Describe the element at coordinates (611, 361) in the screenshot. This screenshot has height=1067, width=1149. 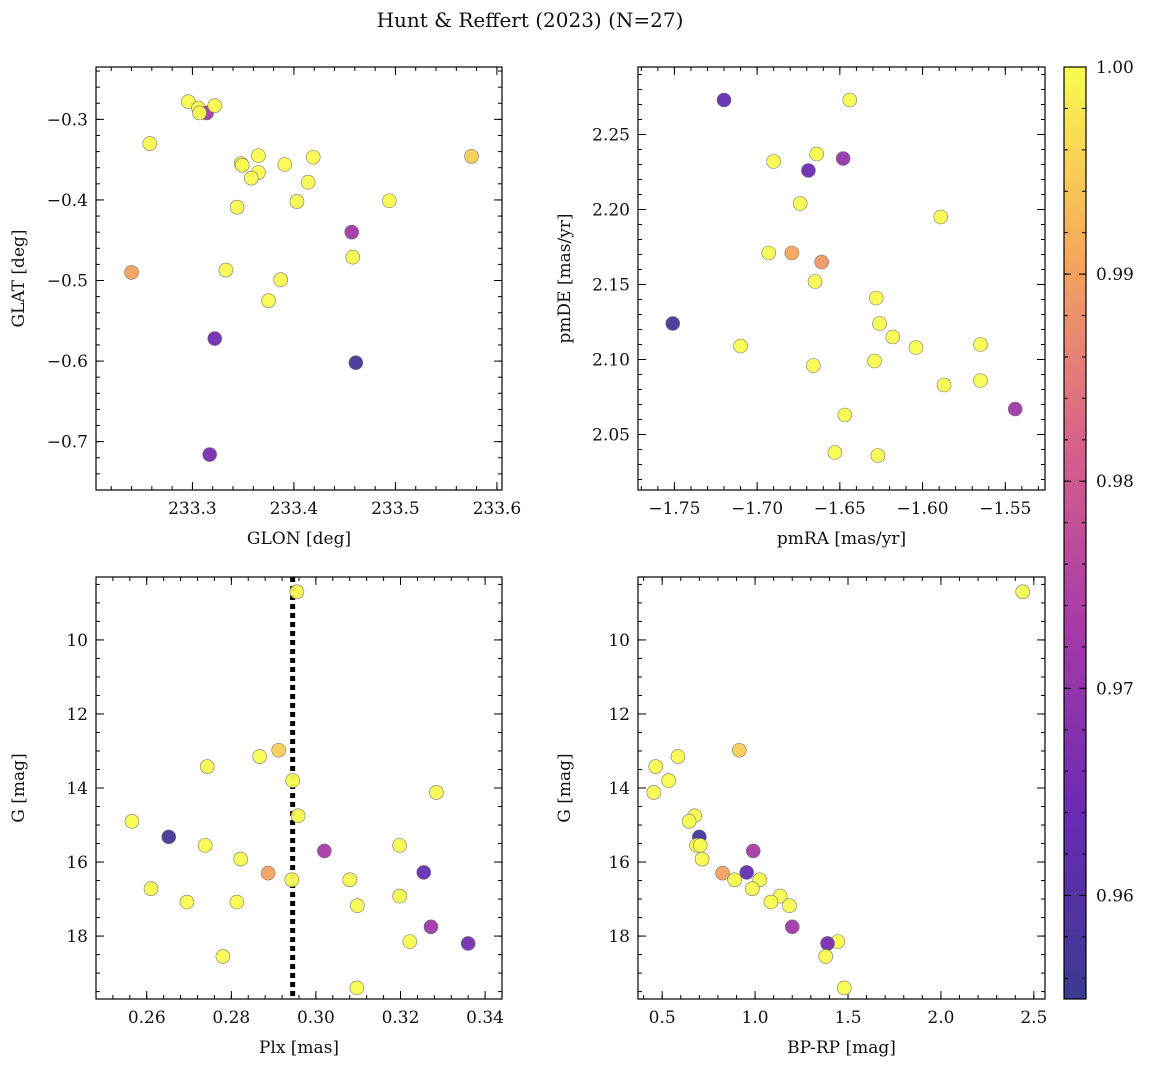
I see `y-tick-label: 2.10` at that location.